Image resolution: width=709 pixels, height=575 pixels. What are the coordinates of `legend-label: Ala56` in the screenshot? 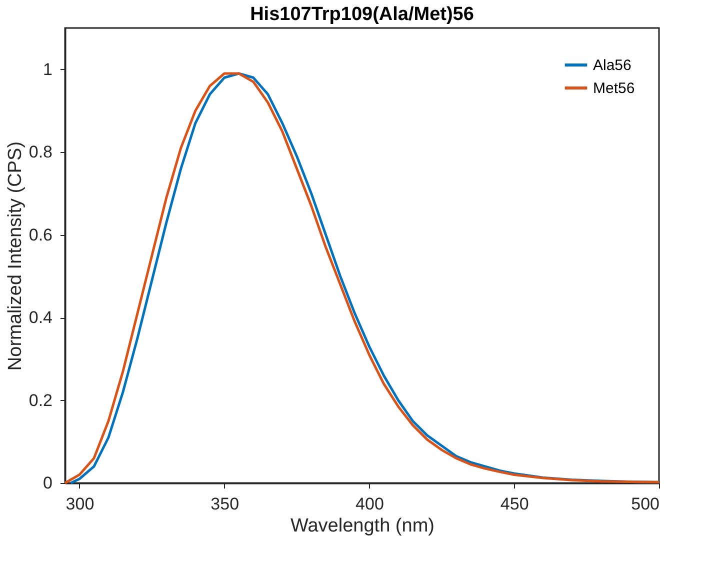 It's located at (612, 65).